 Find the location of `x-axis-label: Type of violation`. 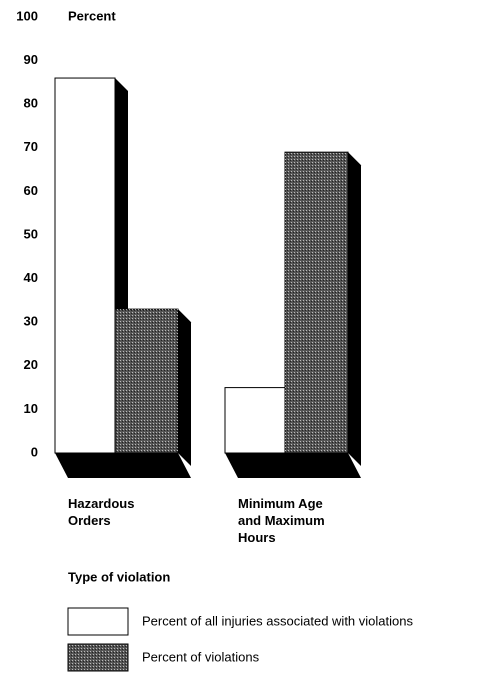

x-axis-label: Type of violation is located at coordinates (119, 576).